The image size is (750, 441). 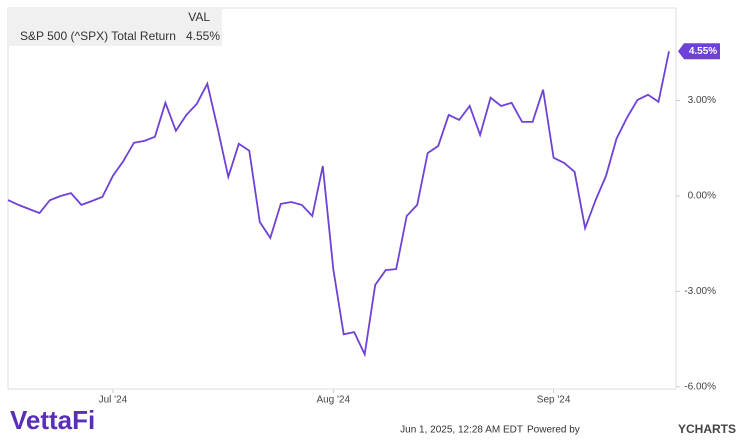 I want to click on brand: YCHARTS, so click(x=707, y=429).